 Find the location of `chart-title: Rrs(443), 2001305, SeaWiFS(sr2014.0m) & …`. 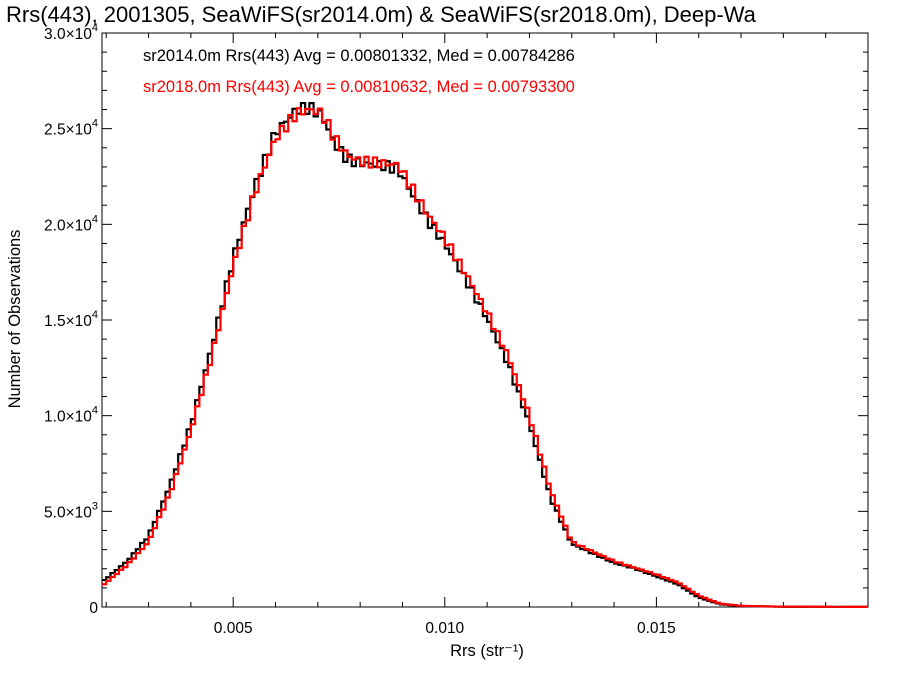

chart-title: Rrs(443), 2001305, SeaWiFS(sr2014.0m) & … is located at coordinates (381, 14).